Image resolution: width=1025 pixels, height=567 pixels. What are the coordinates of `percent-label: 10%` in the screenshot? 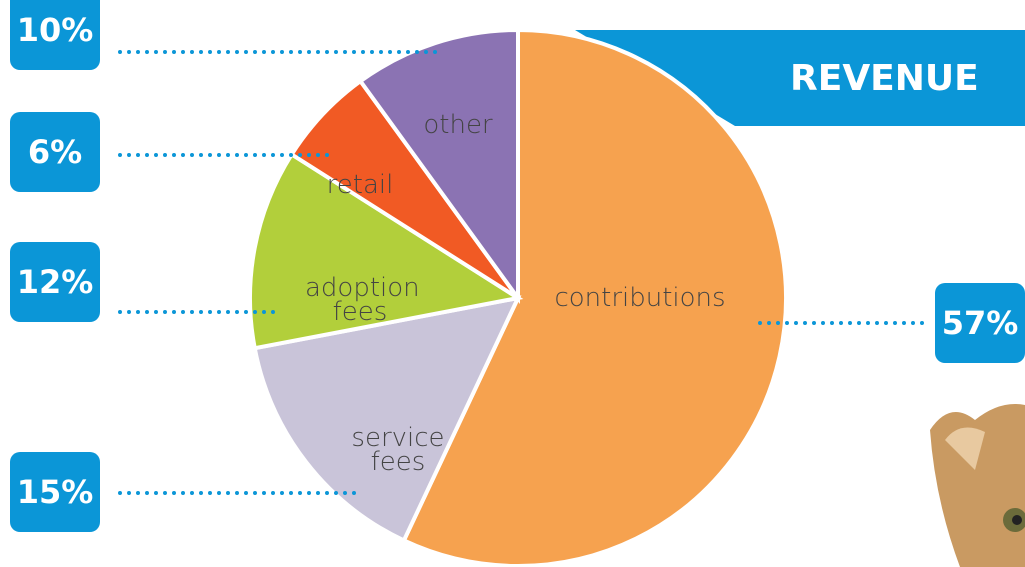 It's located at (55, 35).